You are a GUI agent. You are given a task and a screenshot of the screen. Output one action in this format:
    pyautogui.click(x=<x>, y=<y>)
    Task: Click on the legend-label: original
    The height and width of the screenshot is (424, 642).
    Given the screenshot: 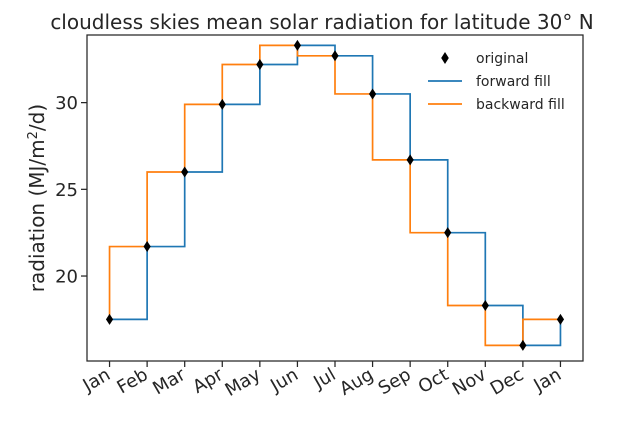 What is the action you would take?
    pyautogui.click(x=502, y=59)
    